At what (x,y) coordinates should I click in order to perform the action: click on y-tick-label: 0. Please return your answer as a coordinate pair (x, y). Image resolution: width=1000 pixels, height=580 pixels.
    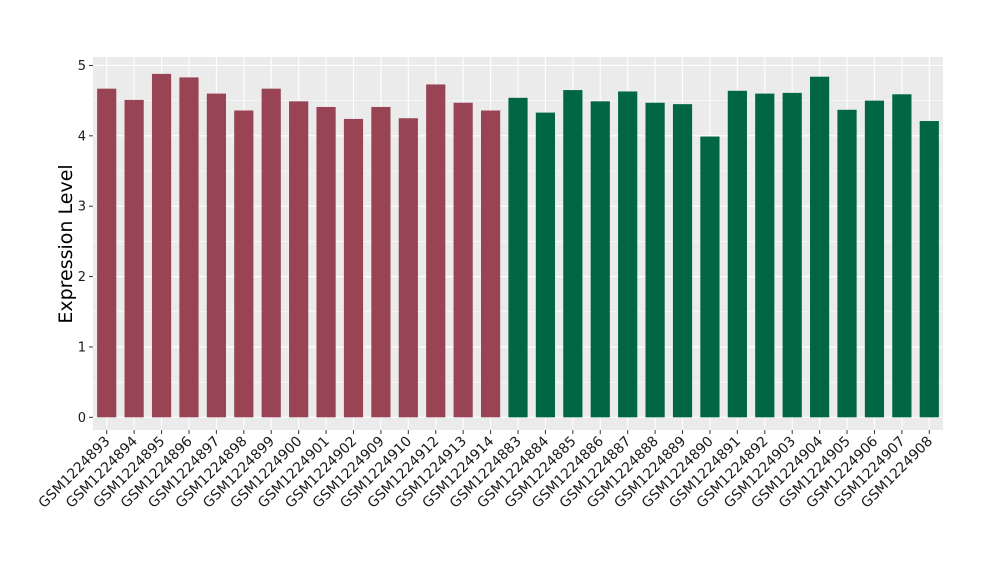
    Looking at the image, I should click on (82, 418).